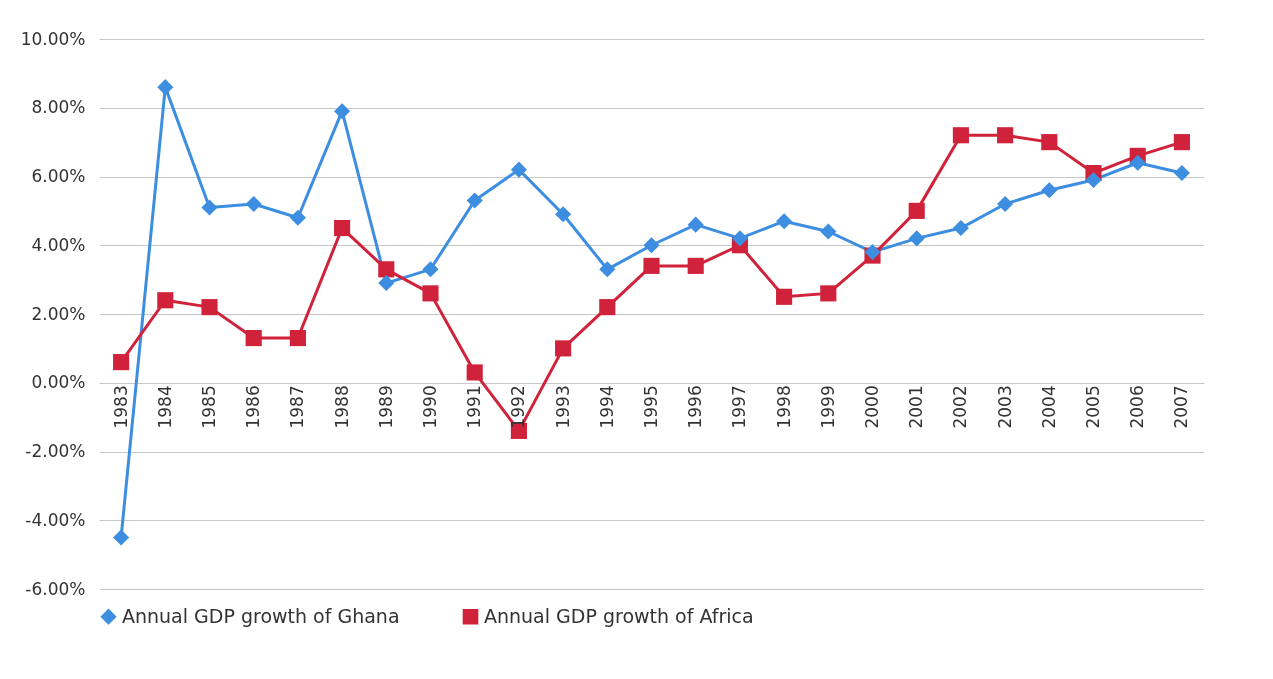 This screenshot has height=679, width=1273. Describe the element at coordinates (1137, 407) in the screenshot. I see `x-tick-label: 2006` at that location.